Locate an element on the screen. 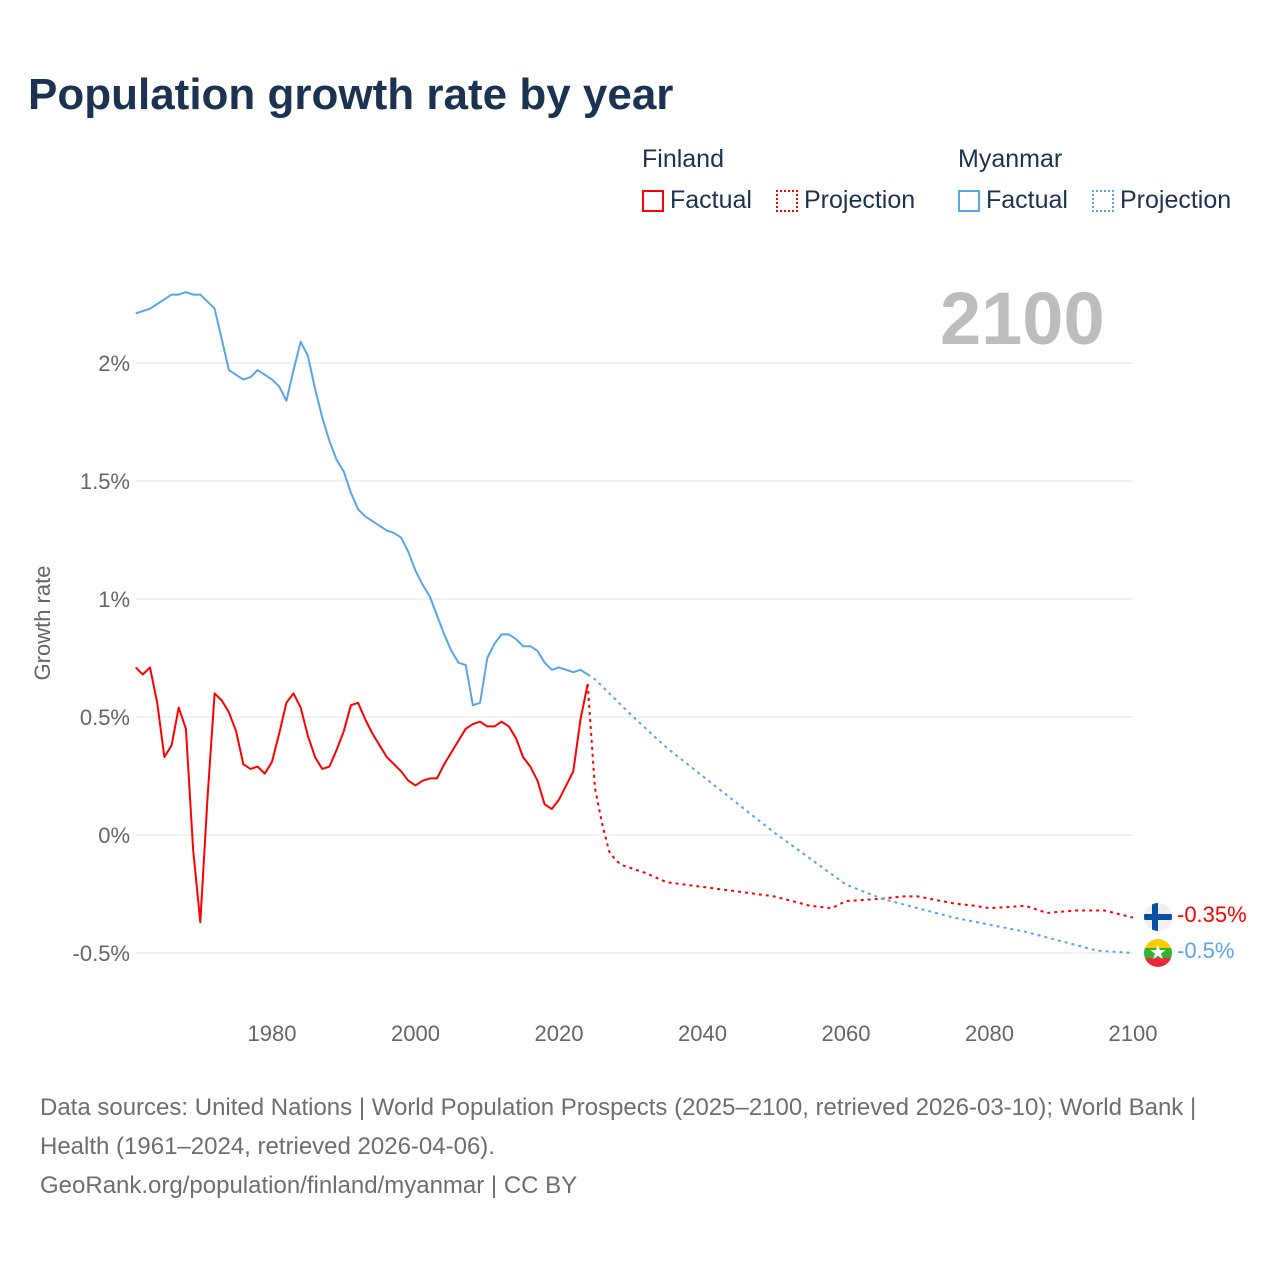 Image resolution: width=1280 pixels, height=1280 pixels. legend-finland-factual: Factual is located at coordinates (697, 200).